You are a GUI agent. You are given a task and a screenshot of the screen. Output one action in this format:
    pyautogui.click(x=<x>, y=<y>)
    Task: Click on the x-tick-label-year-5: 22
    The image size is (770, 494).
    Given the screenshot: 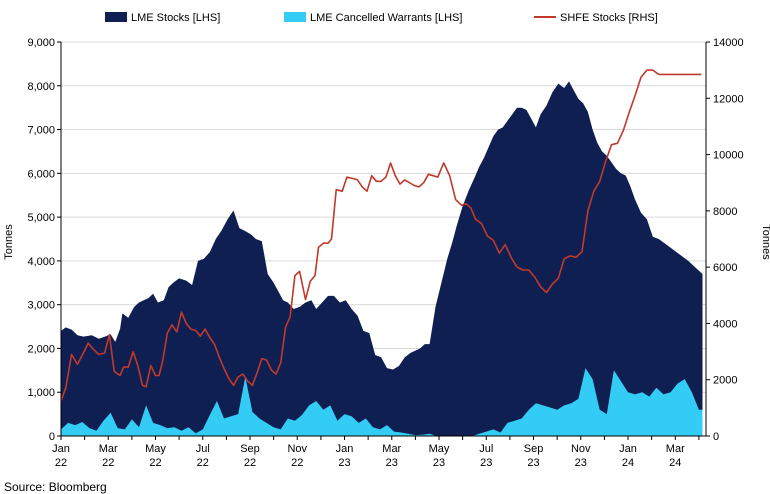 What is the action you would take?
    pyautogui.click(x=297, y=463)
    